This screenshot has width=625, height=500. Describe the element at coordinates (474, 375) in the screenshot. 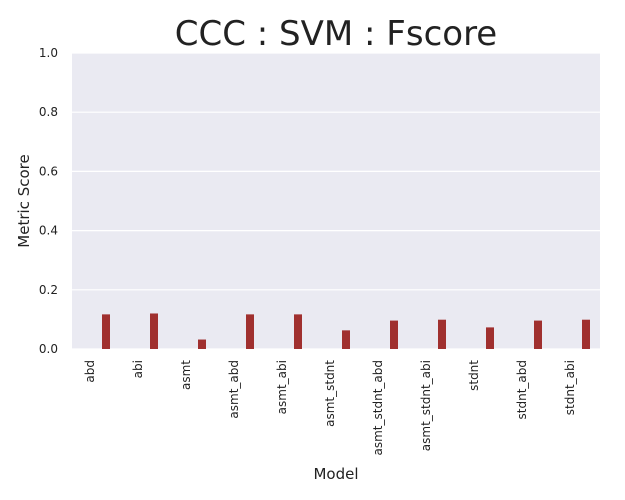

I see `x-tick-label: stdnt` at that location.